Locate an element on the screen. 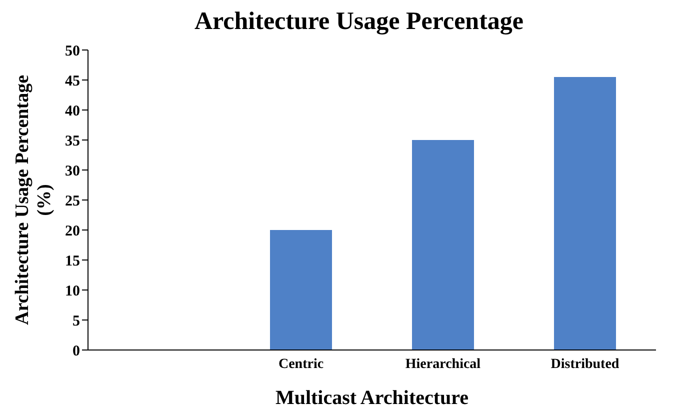 The width and height of the screenshot is (678, 416). y-tick-label: 25 is located at coordinates (72, 201).